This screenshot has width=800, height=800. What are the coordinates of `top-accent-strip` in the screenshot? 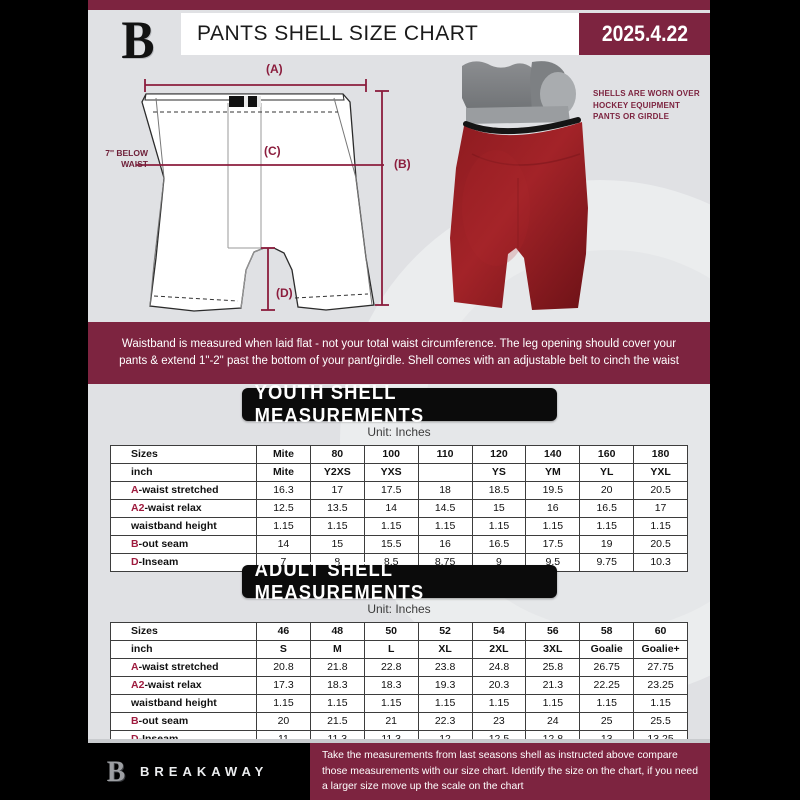 It's located at (399, 5).